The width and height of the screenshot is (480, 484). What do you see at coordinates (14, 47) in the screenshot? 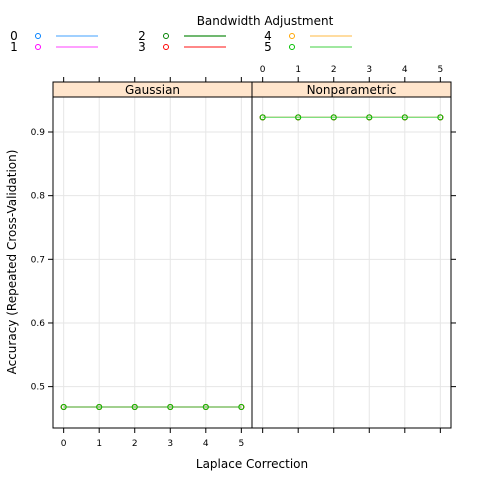
I see `legend-label-1: 1` at bounding box center [14, 47].